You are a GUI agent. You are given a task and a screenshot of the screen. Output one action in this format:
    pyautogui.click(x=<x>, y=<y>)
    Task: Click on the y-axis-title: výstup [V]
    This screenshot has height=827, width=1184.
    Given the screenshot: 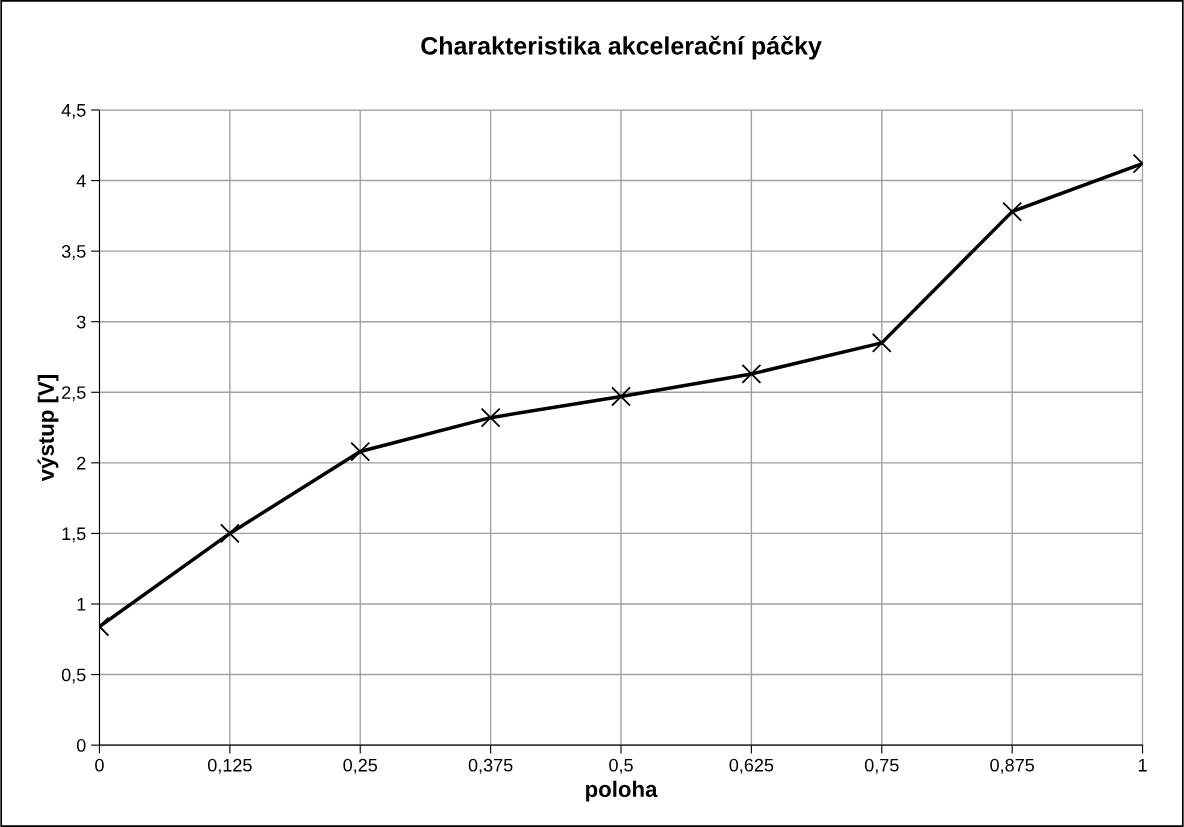 What is the action you would take?
    pyautogui.click(x=48, y=428)
    